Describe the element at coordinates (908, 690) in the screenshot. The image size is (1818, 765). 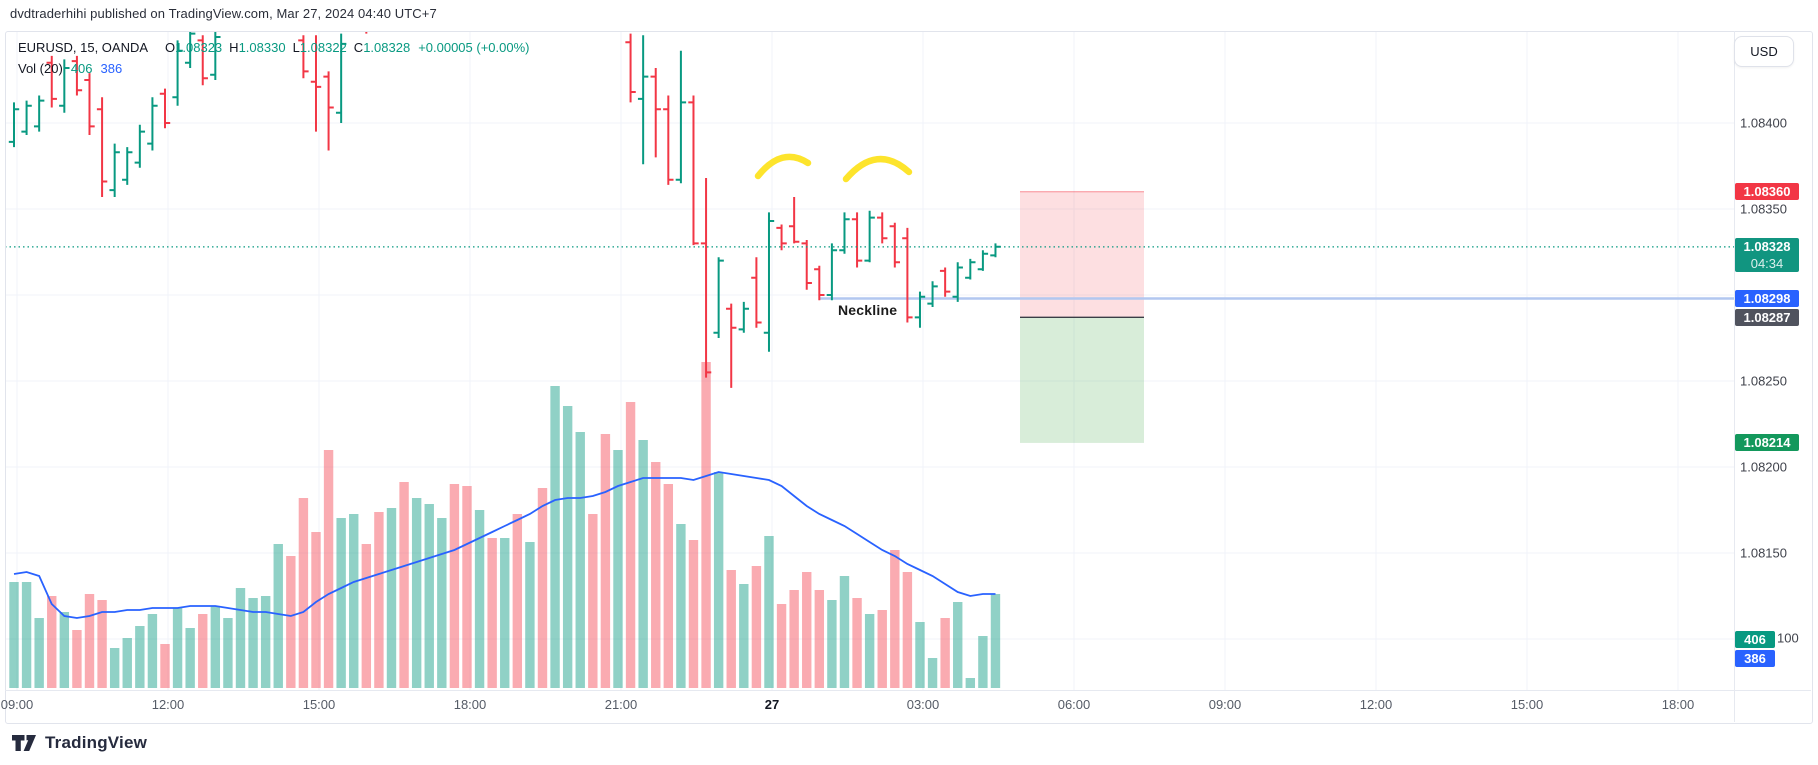
I see `time-axis-separator` at that location.